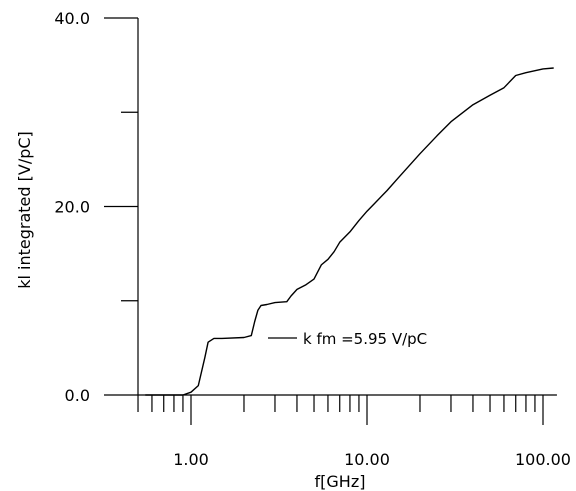  Describe the element at coordinates (365, 339) in the screenshot. I see `annotation-text: k fm =5.95 V/pC` at that location.